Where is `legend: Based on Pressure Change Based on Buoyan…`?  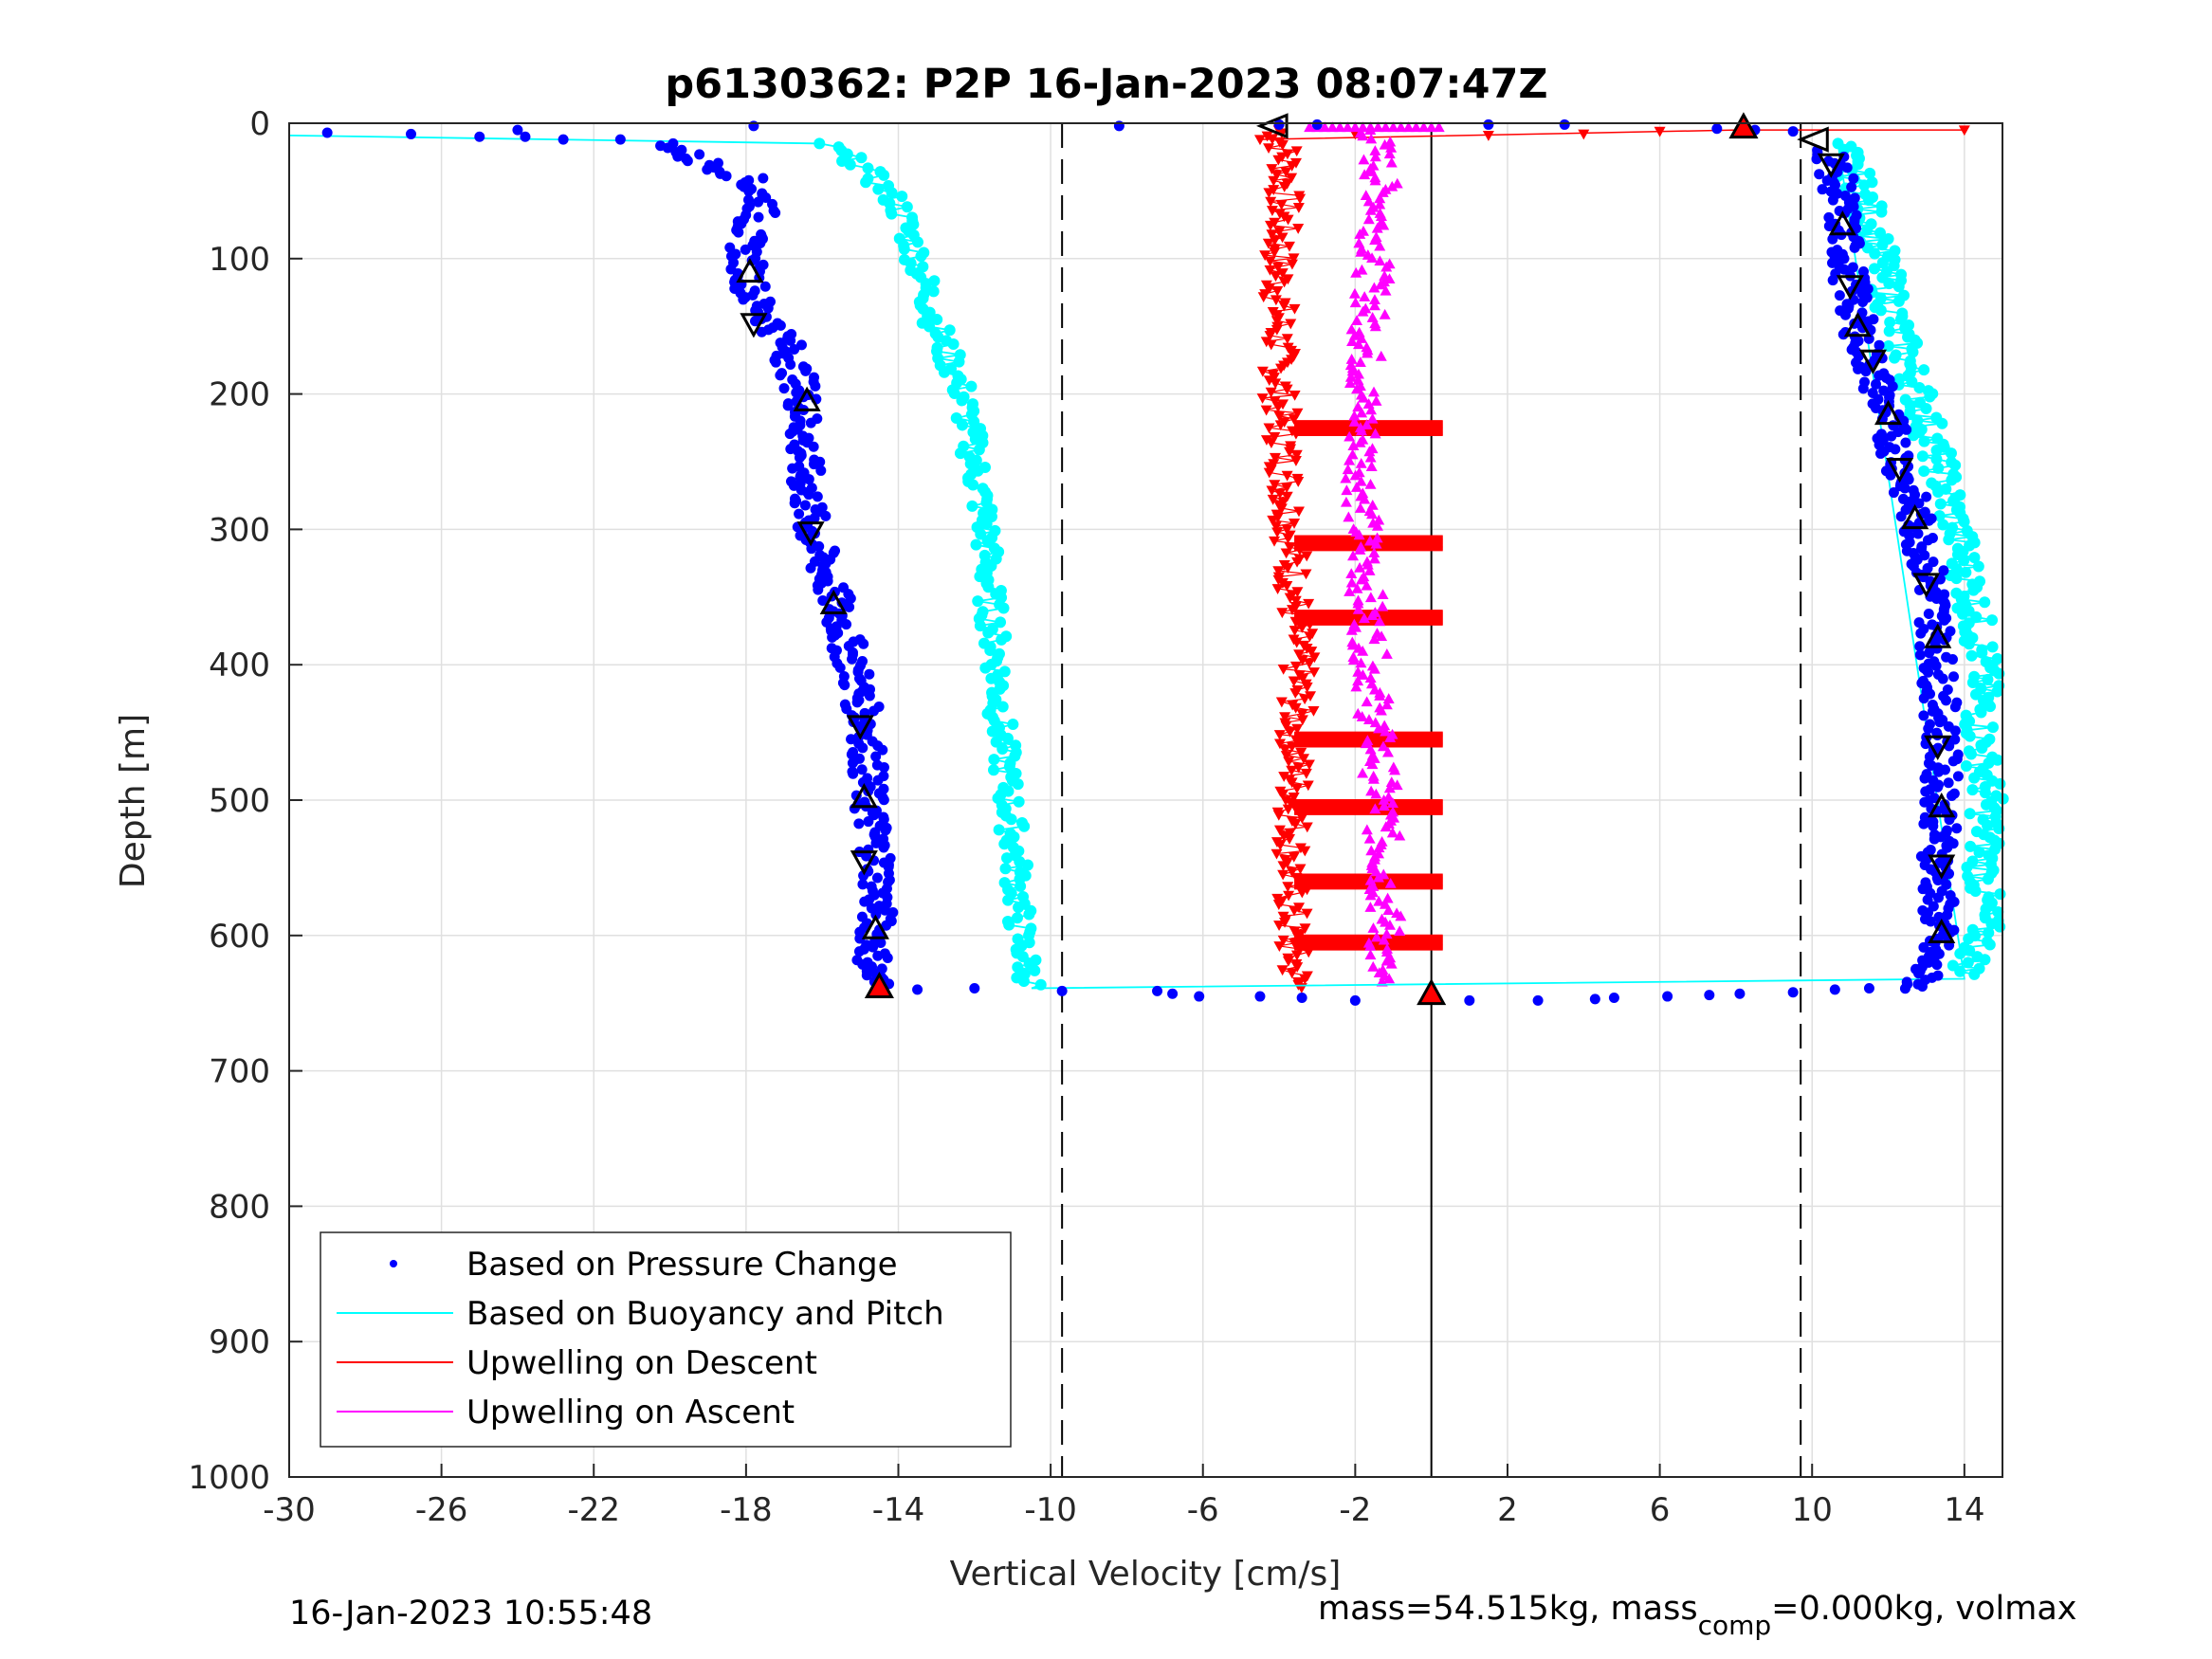
legend: Based on Pressure Change Based on Buoyan… is located at coordinates (666, 1339).